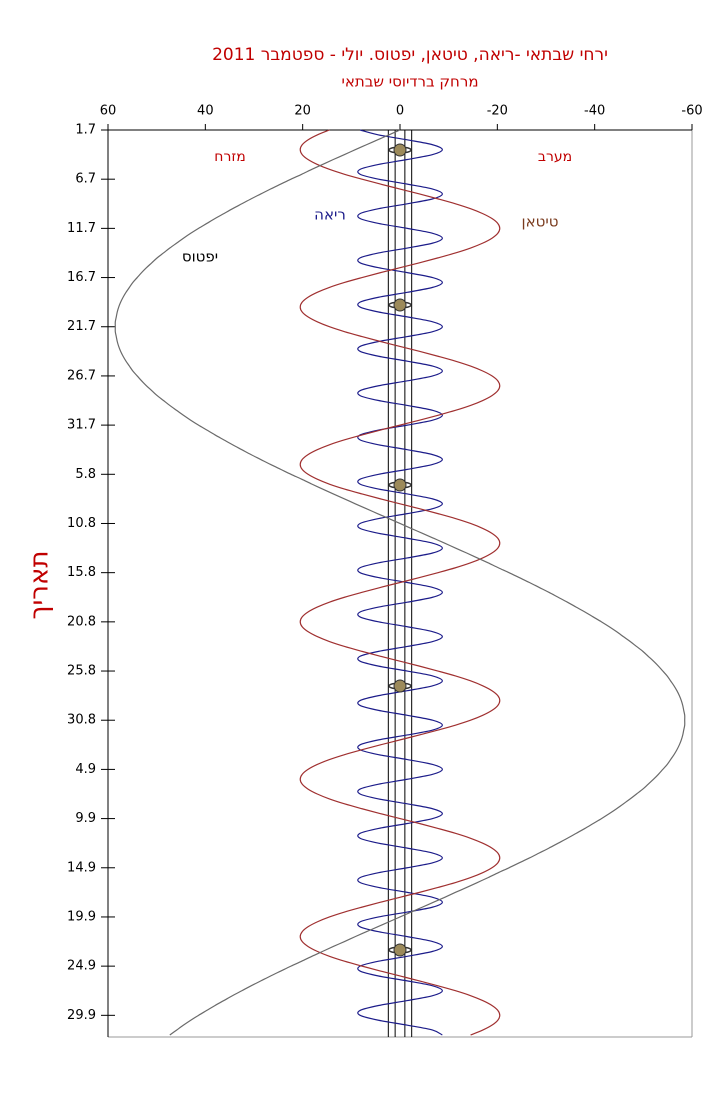 This screenshot has width=728, height=1101. Describe the element at coordinates (409, 82) in the screenshot. I see `chart-subtitle: מרחק ברדיוסי שבתאי` at that location.